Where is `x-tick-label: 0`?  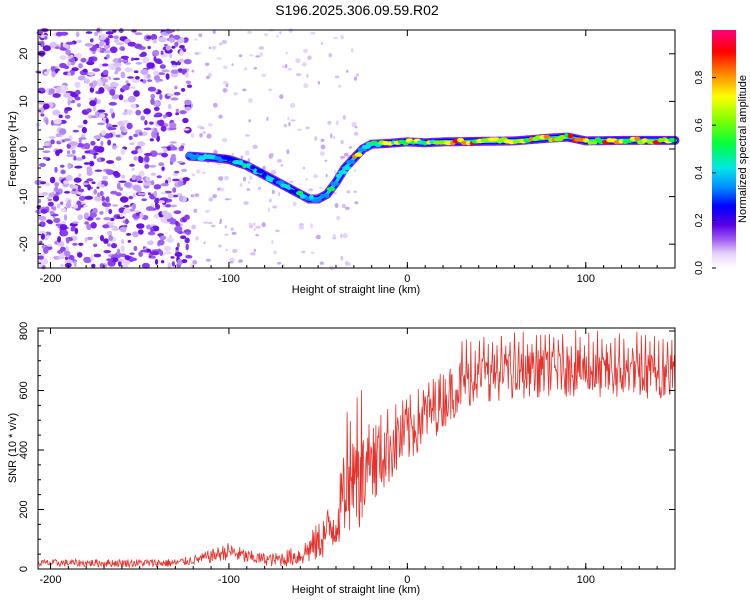 x-tick-label: 0 is located at coordinates (407, 279).